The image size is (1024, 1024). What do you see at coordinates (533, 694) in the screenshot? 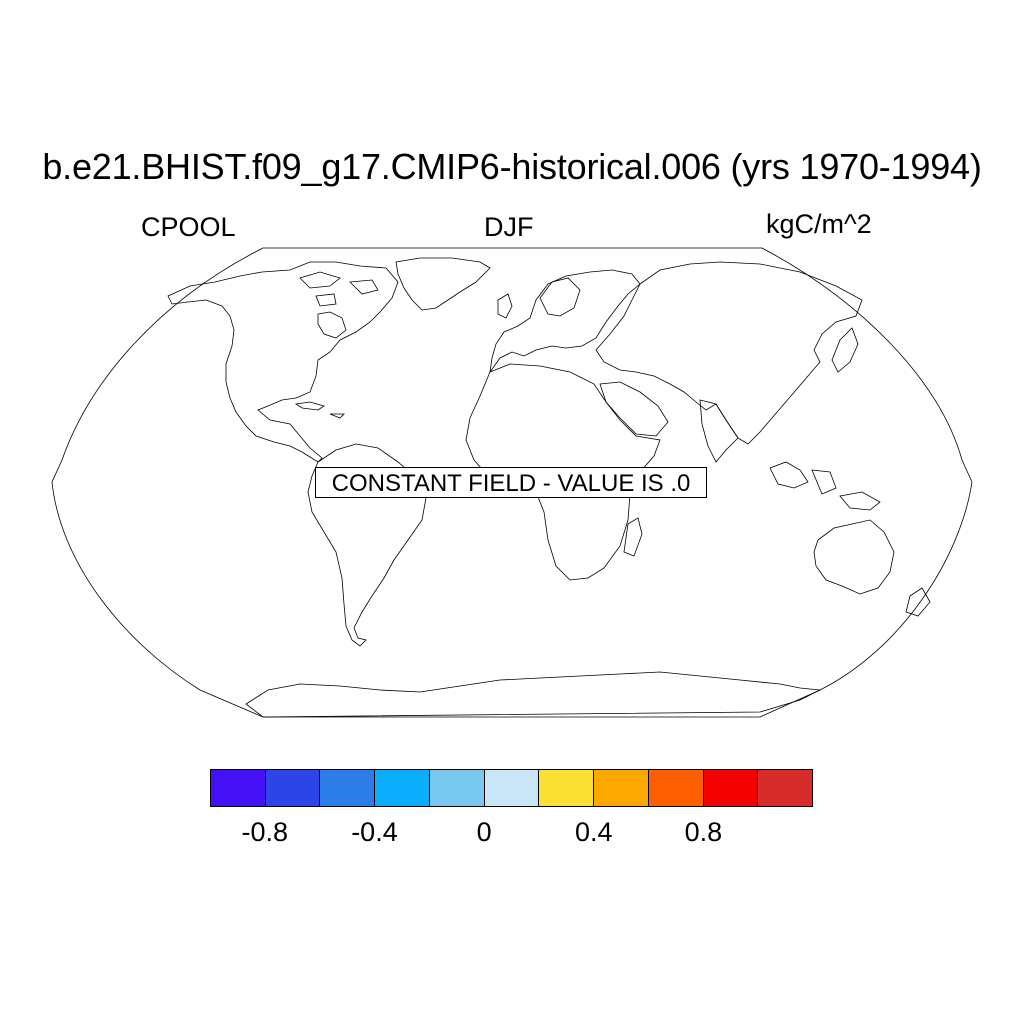
I see `coast-antarctica` at bounding box center [533, 694].